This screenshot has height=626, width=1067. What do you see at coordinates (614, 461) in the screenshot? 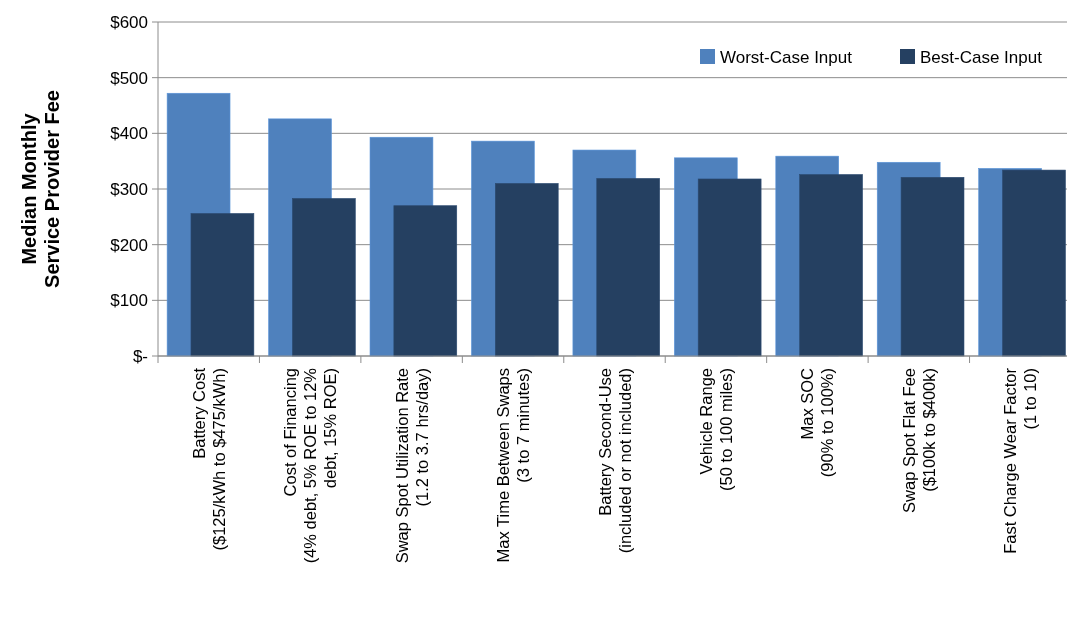
I see `x-tick-label: Battery Second-Use (included or not included)` at bounding box center [614, 461].